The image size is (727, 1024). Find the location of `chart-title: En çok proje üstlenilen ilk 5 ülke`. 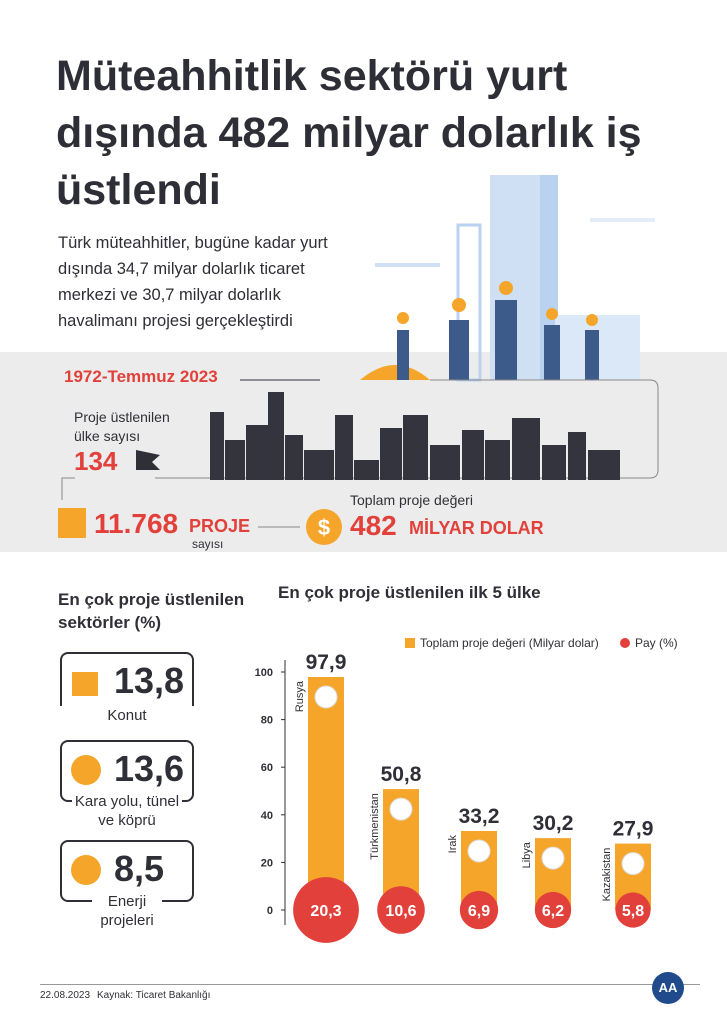

chart-title: En çok proje üstlenilen ilk 5 ülke is located at coordinates (409, 592).